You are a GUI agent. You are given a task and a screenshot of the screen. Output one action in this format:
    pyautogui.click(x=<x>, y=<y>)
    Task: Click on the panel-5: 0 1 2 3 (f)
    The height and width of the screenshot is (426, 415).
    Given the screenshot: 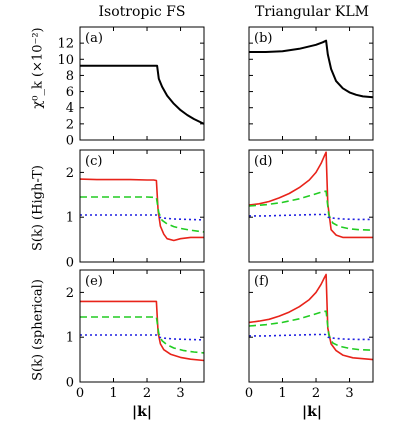 What is the action you would take?
    pyautogui.click(x=309, y=335)
    